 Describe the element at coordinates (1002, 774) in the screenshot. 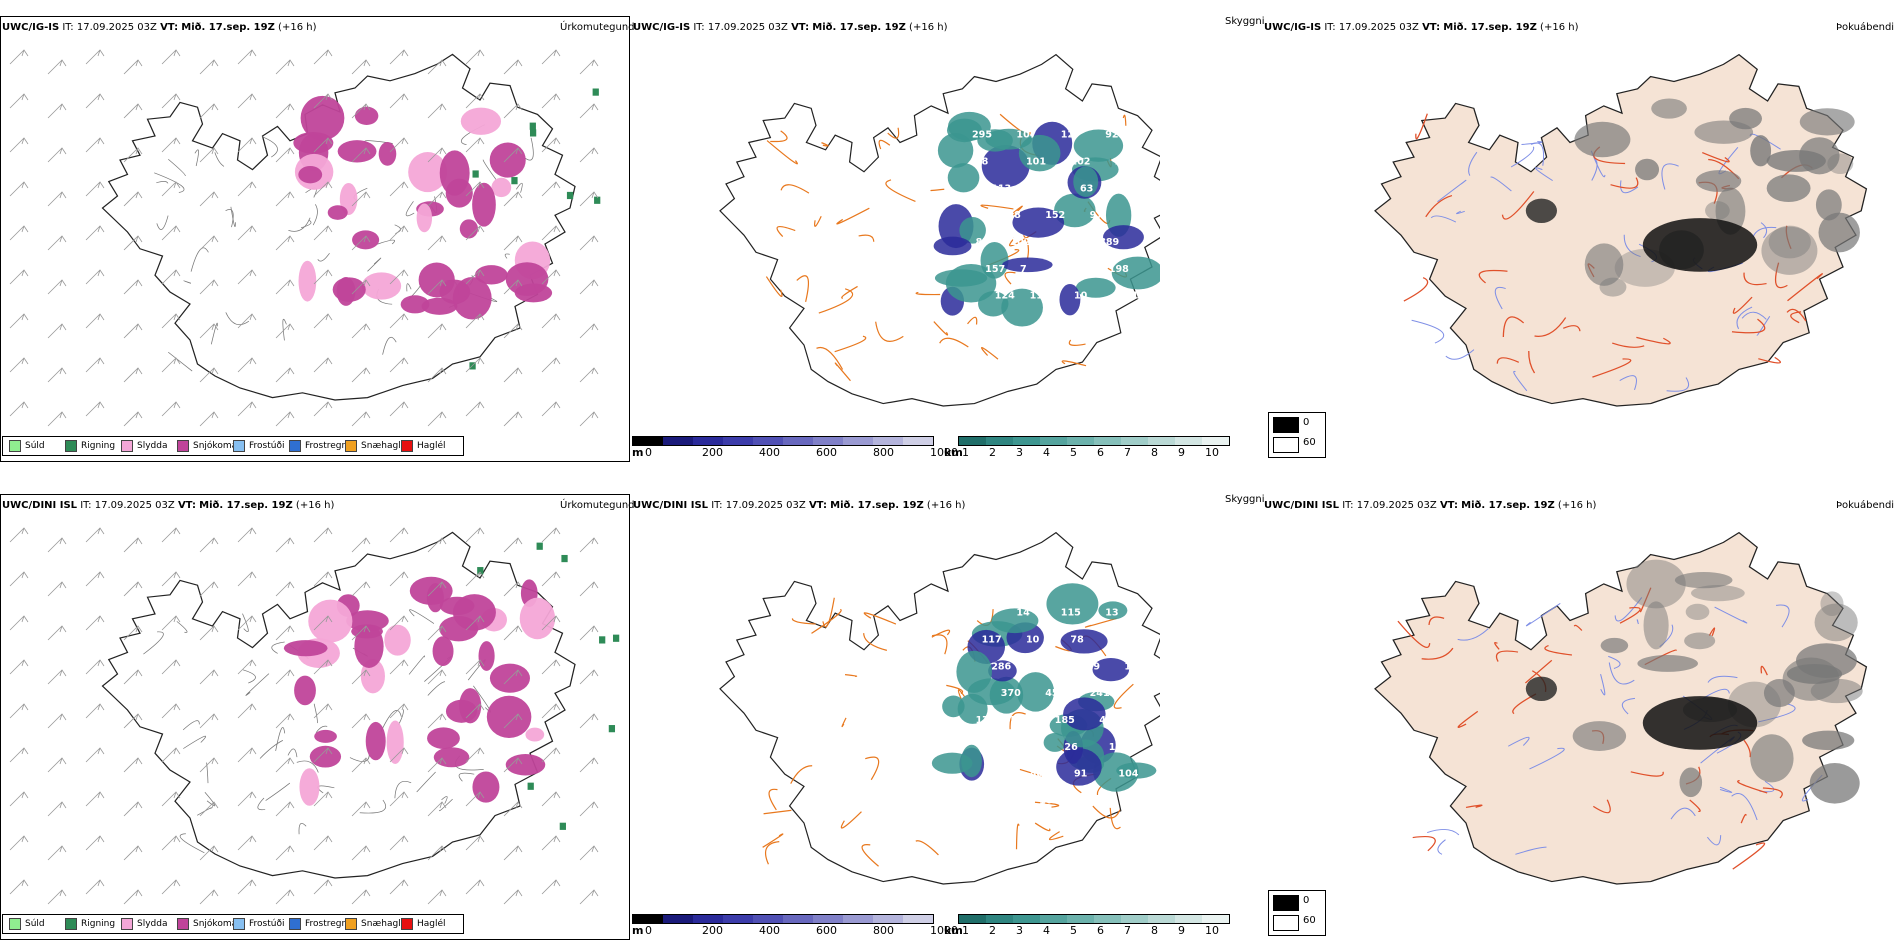

I see `visibility-value: 86` at that location.